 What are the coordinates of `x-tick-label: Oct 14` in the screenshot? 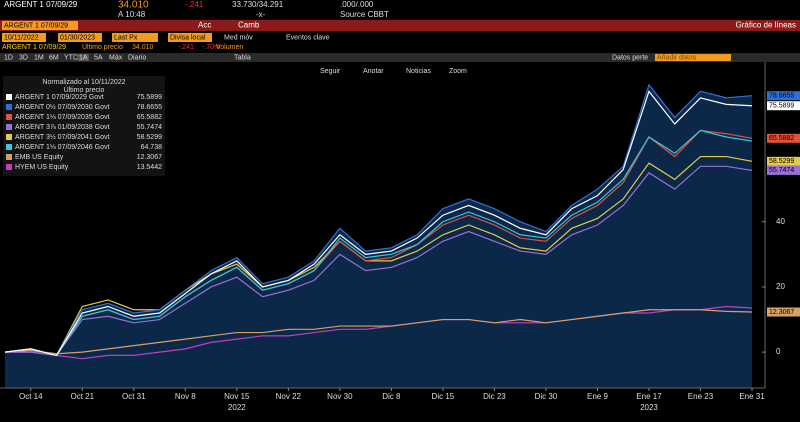 It's located at (31, 396).